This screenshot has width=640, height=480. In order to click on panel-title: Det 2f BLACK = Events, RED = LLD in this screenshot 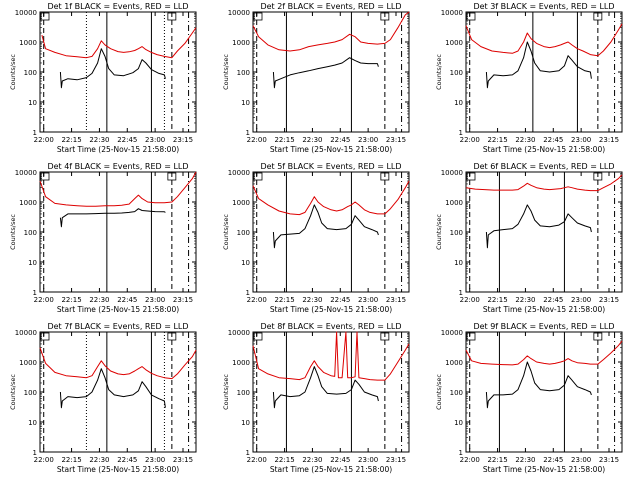, I will do `click(330, 6)`.